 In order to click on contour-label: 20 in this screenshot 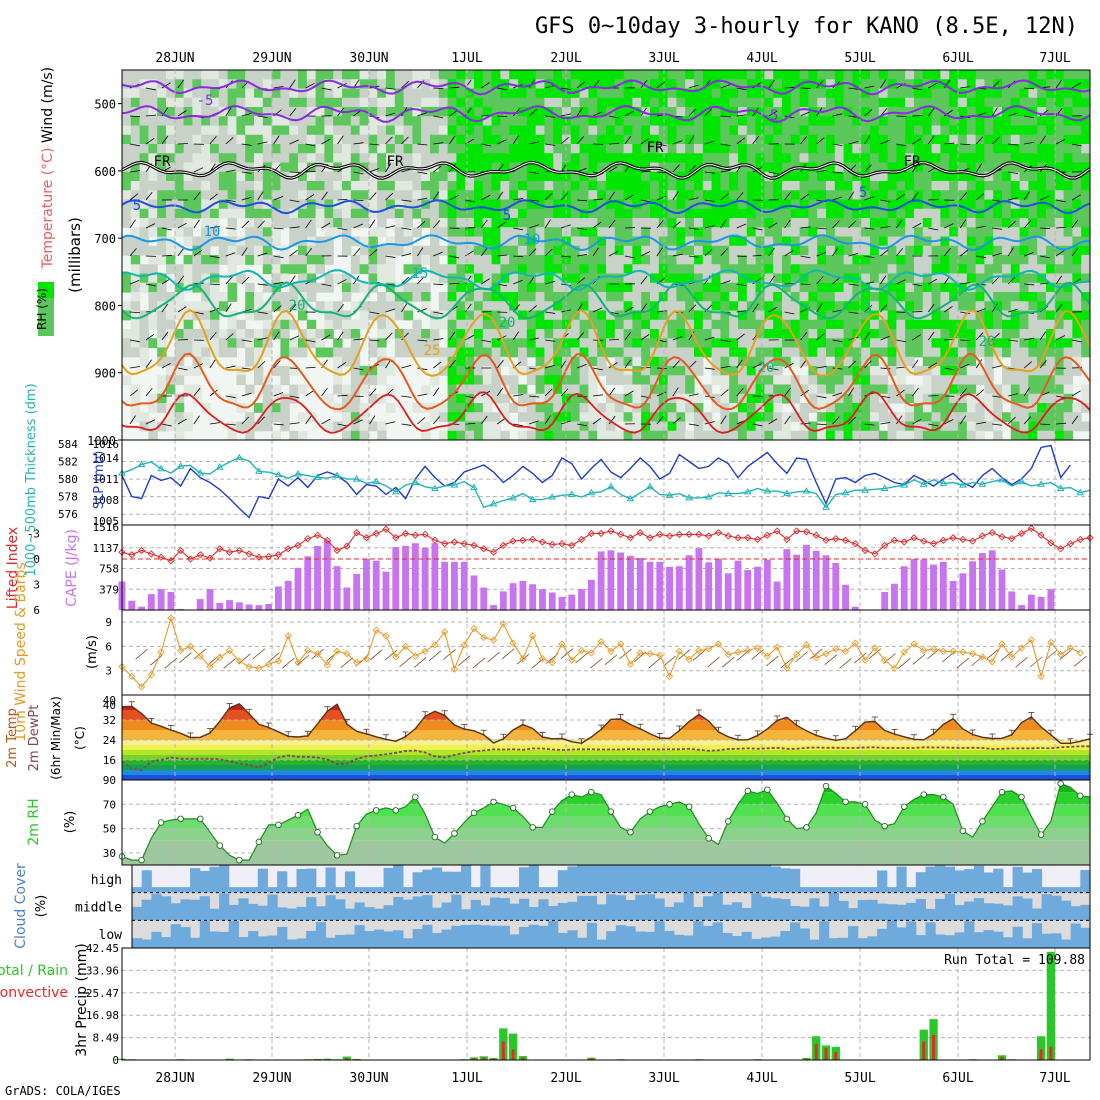, I will do `click(507, 323)`.